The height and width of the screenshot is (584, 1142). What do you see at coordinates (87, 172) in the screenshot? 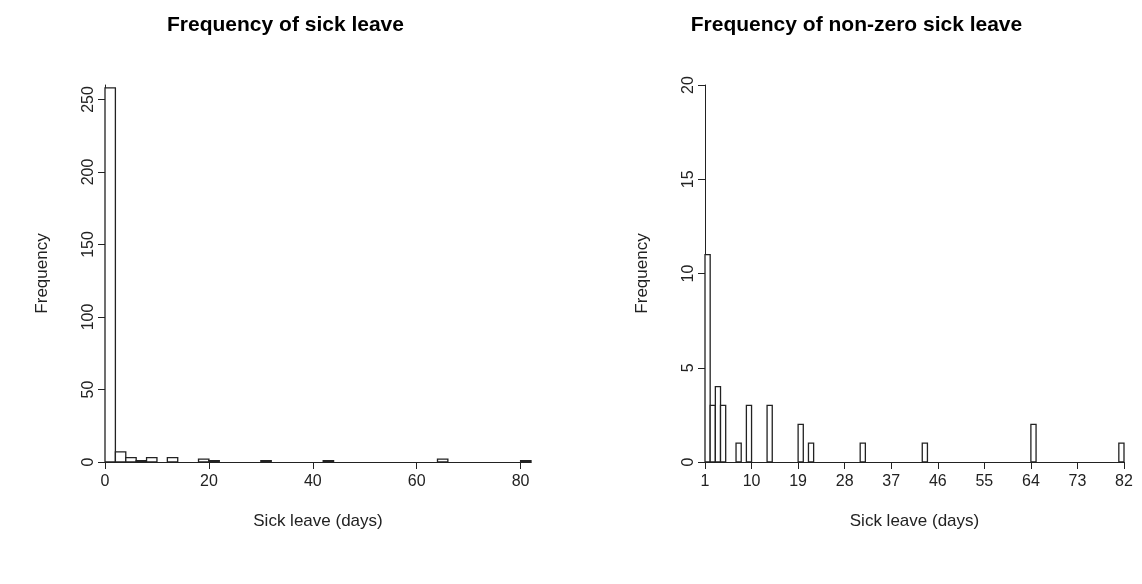
I see `y-tick-label: 200` at bounding box center [87, 172].